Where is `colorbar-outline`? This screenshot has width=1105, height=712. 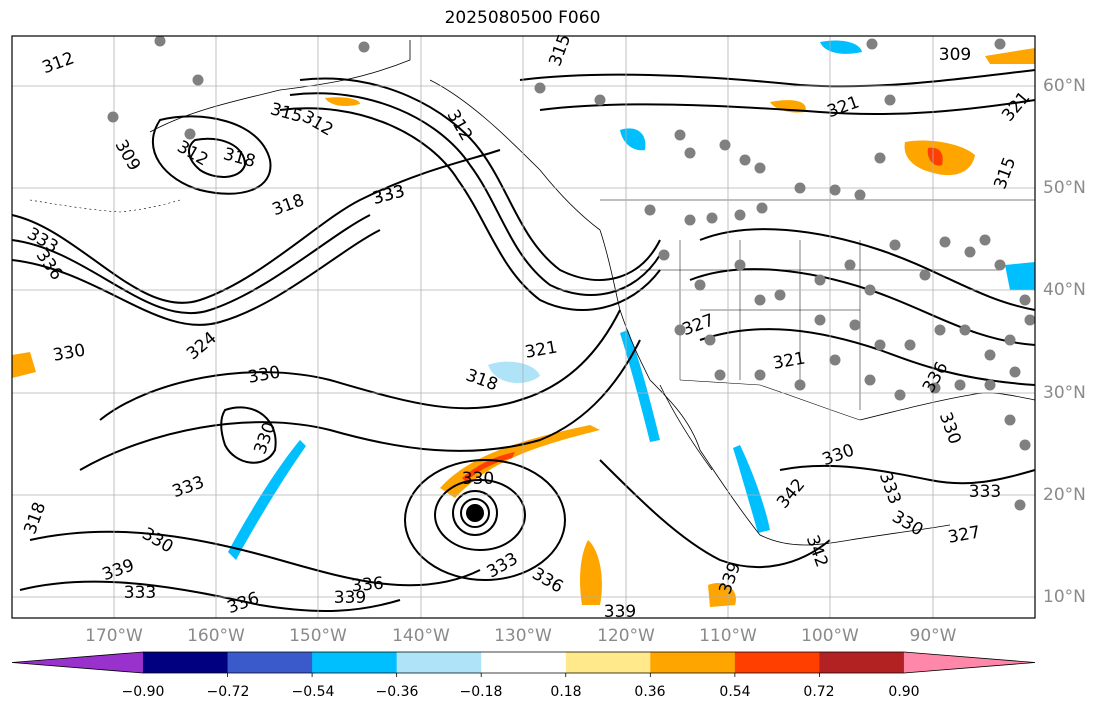 colorbar-outline is located at coordinates (523, 662).